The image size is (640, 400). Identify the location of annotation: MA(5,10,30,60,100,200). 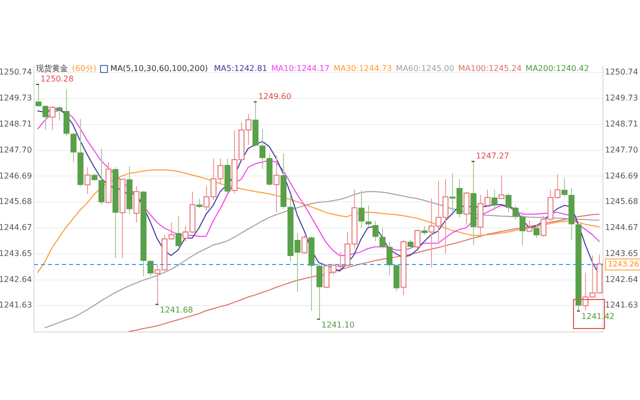
(159, 69).